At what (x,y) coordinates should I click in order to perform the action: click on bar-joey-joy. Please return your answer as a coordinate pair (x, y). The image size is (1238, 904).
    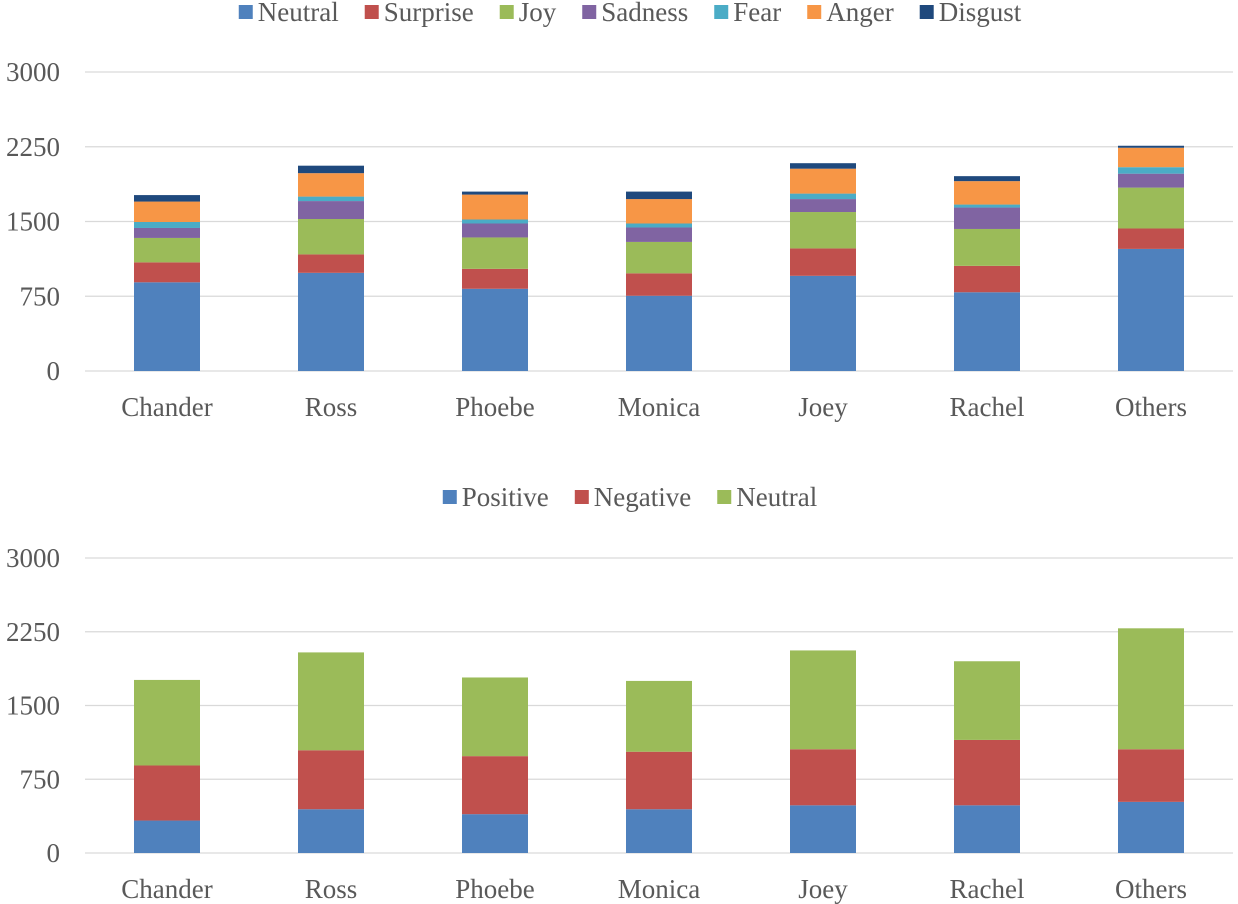
    Looking at the image, I should click on (823, 230).